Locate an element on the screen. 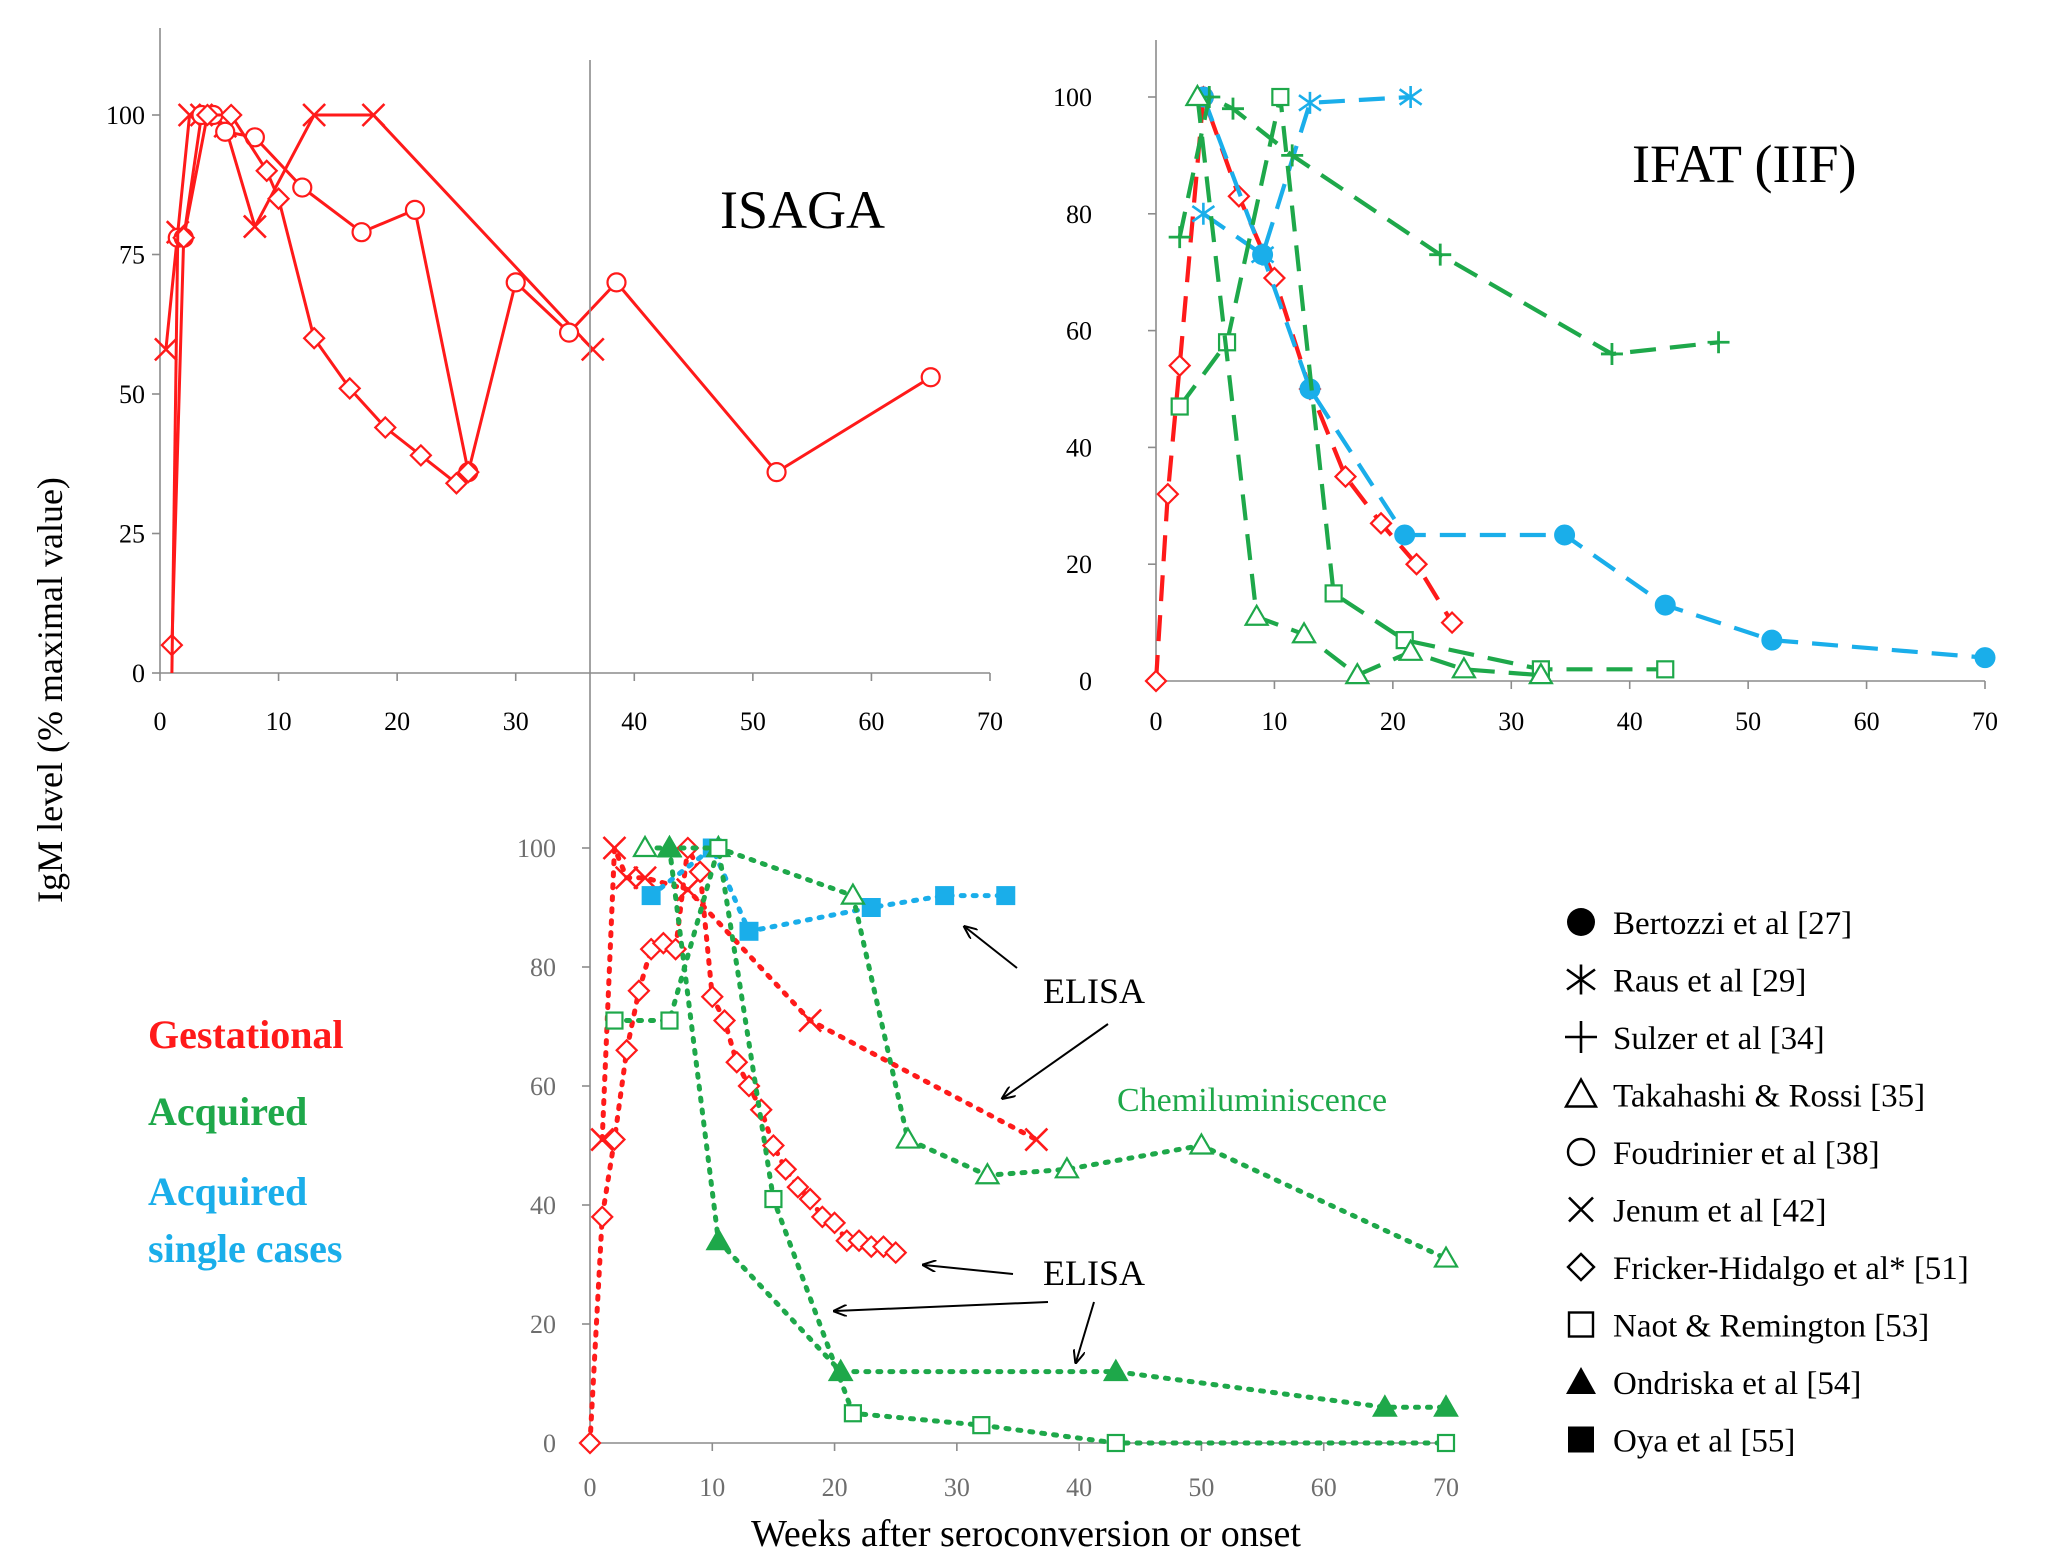  isaga-y-tick-label: 25 is located at coordinates (132, 534).